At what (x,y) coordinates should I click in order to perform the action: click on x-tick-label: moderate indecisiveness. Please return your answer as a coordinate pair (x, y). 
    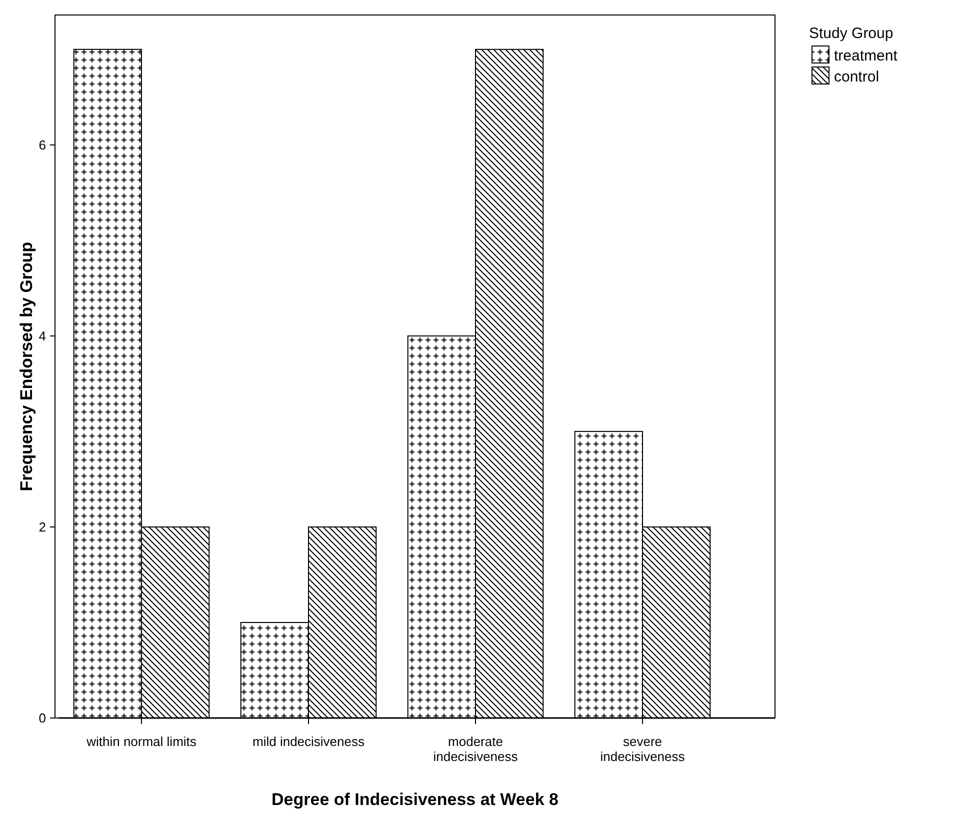
    Looking at the image, I should click on (475, 749).